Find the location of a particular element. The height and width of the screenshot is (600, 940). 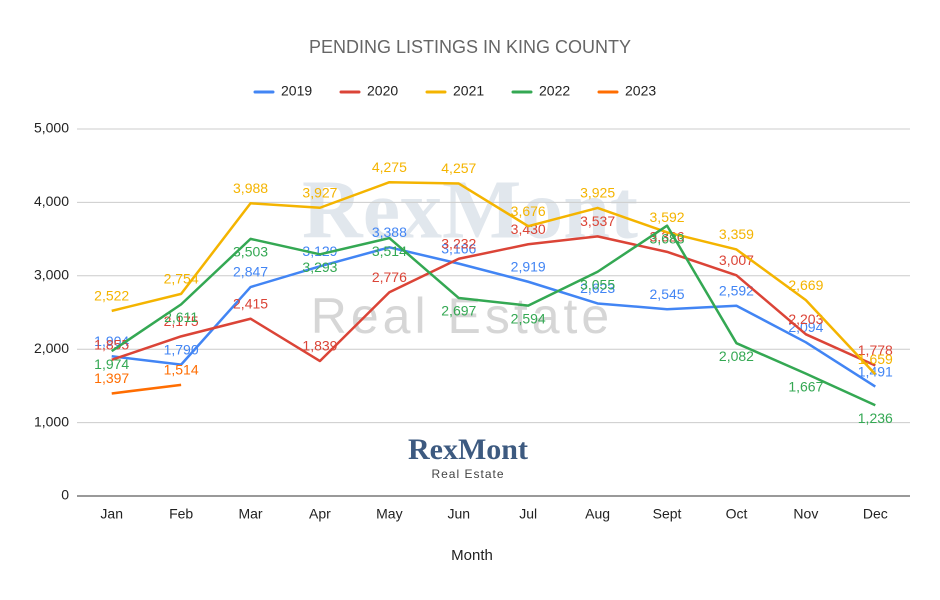

watermark-name: RexMont is located at coordinates (470, 209).